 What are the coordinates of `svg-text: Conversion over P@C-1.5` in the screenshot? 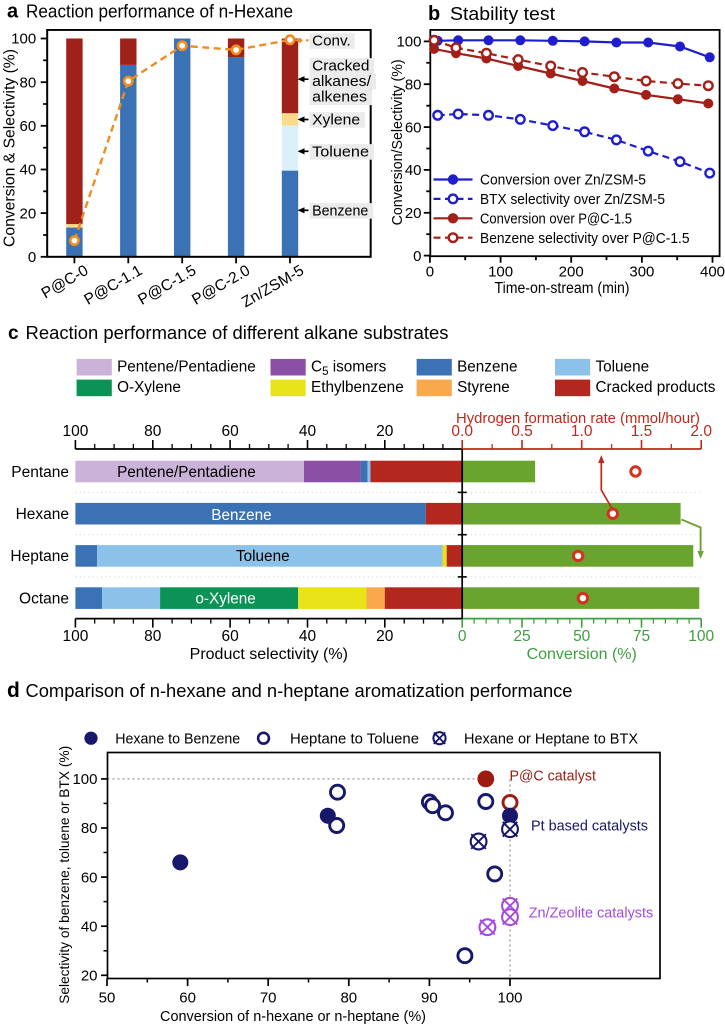 It's located at (556, 220).